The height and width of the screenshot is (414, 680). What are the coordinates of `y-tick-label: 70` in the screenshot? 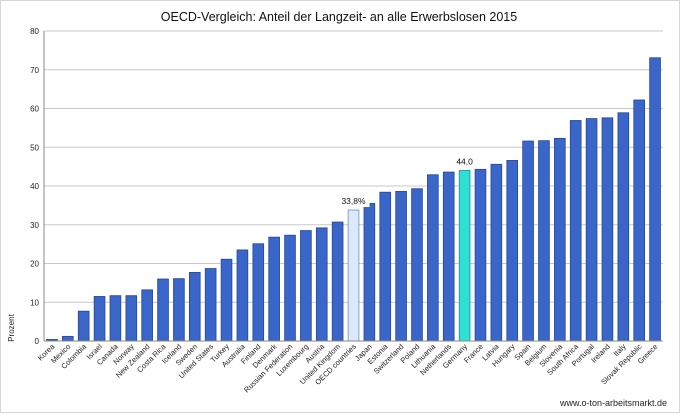 It's located at (34, 70).